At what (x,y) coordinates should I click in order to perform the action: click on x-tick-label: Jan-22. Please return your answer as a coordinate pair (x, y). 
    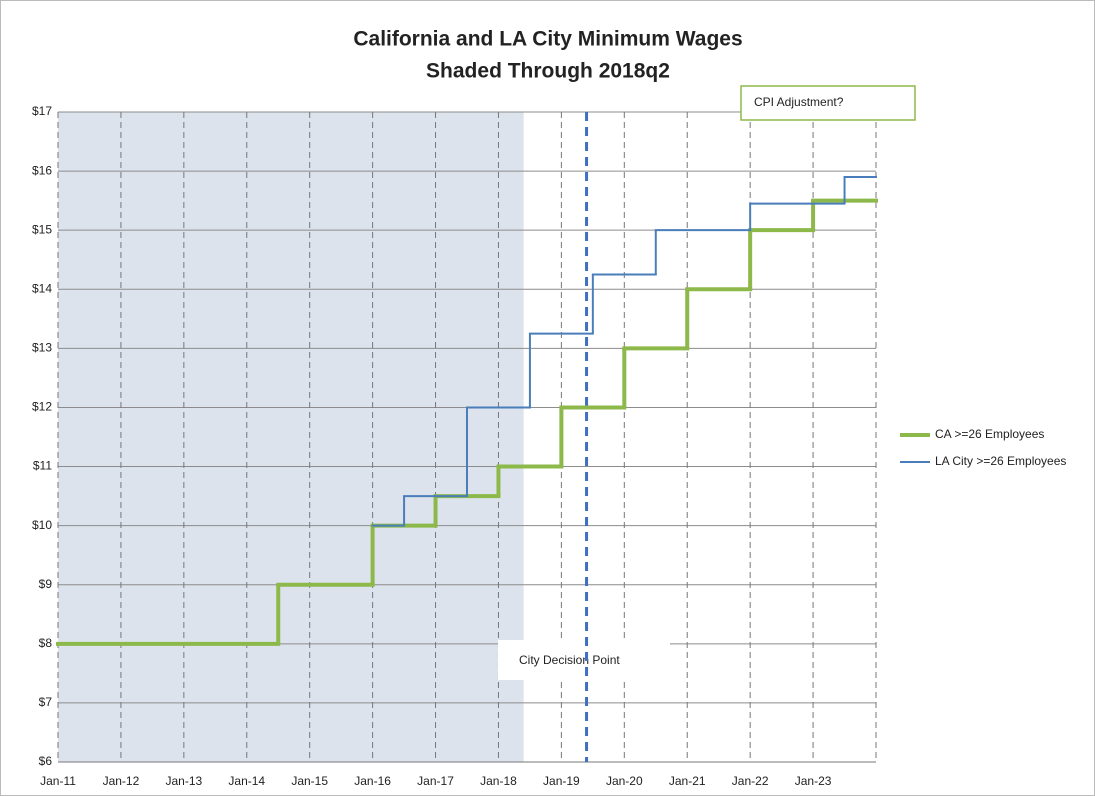
    Looking at the image, I should click on (750, 781).